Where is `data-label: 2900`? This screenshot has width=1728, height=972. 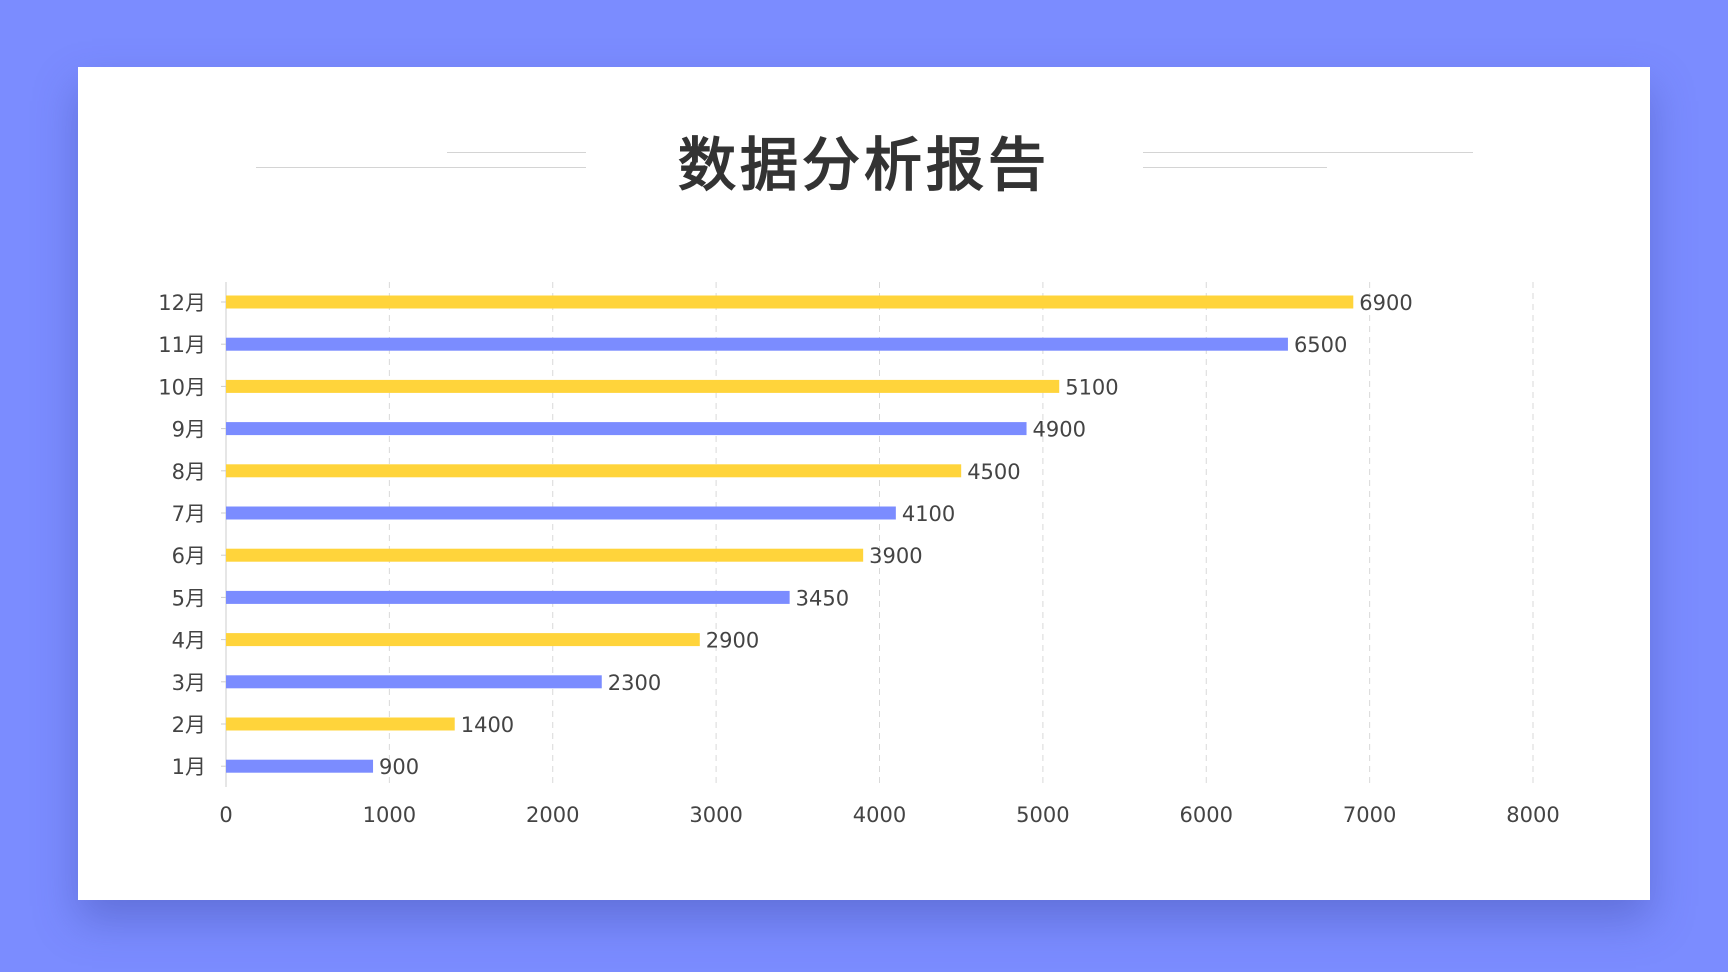
data-label: 2900 is located at coordinates (732, 641).